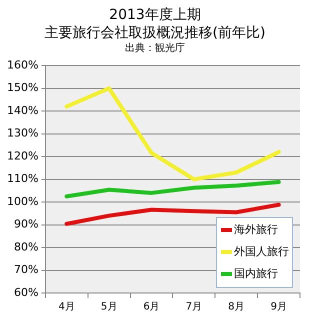 The width and height of the screenshot is (310, 318). Describe the element at coordinates (22, 201) in the screenshot. I see `y-tick-label: 100%` at that location.